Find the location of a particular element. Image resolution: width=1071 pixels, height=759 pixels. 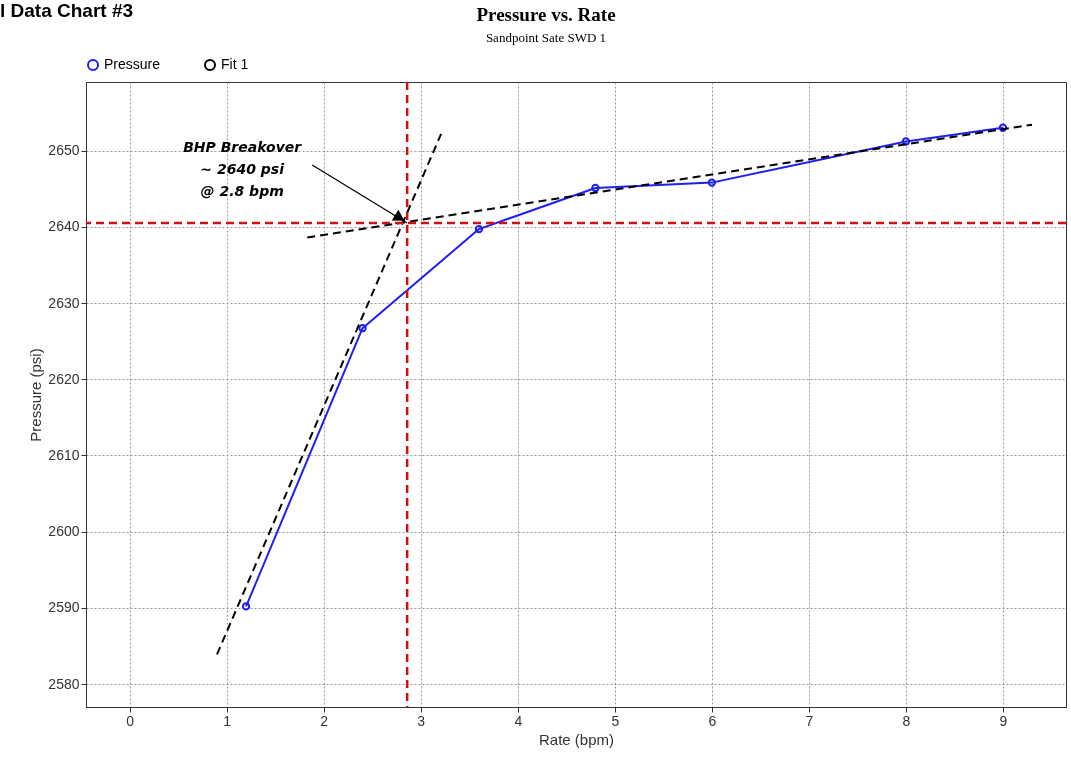

text: l Data Chart #3 is located at coordinates (67, 10).